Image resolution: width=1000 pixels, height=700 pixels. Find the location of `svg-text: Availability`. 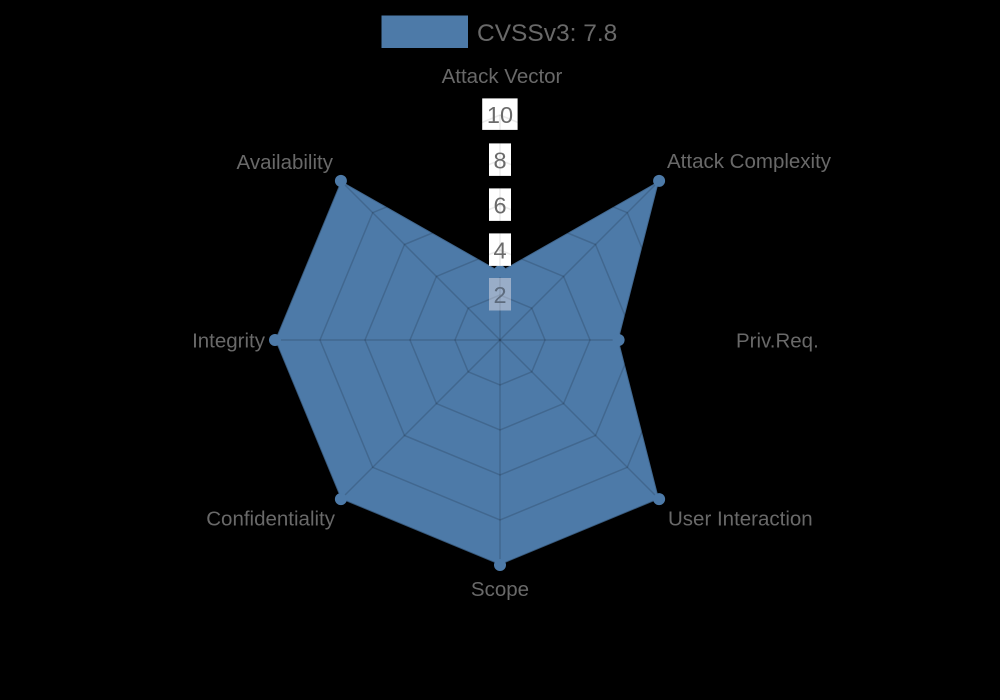

svg-text: Availability is located at coordinates (285, 162).